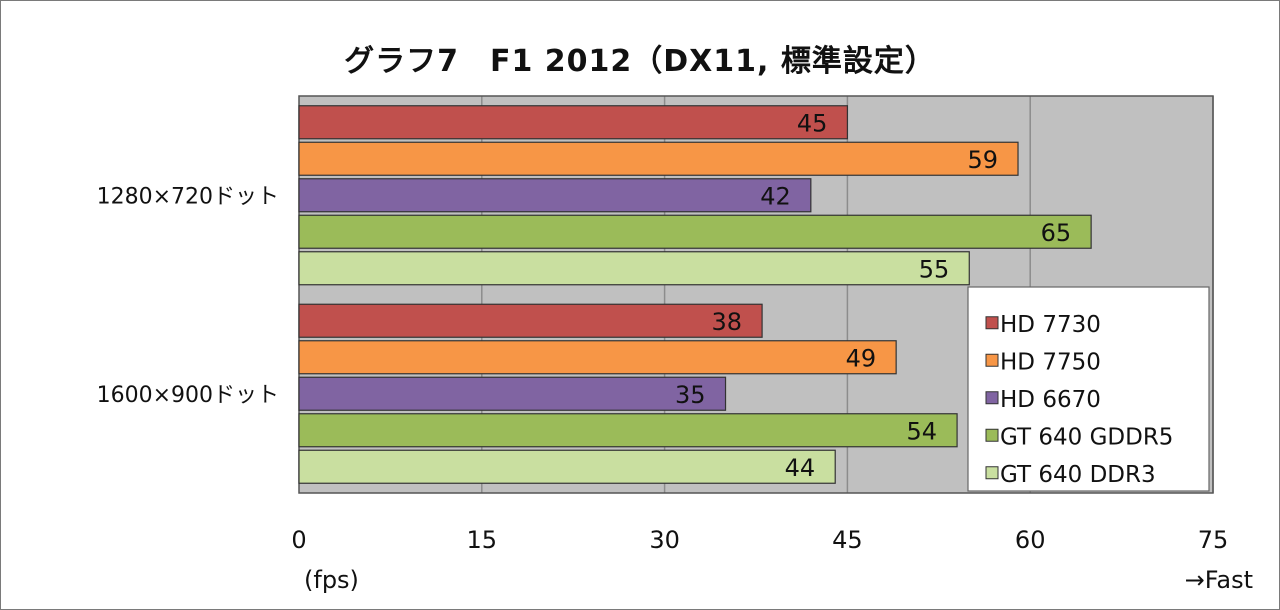 The width and height of the screenshot is (1280, 610). What do you see at coordinates (1056, 233) in the screenshot?
I see `data-label: 65` at bounding box center [1056, 233].